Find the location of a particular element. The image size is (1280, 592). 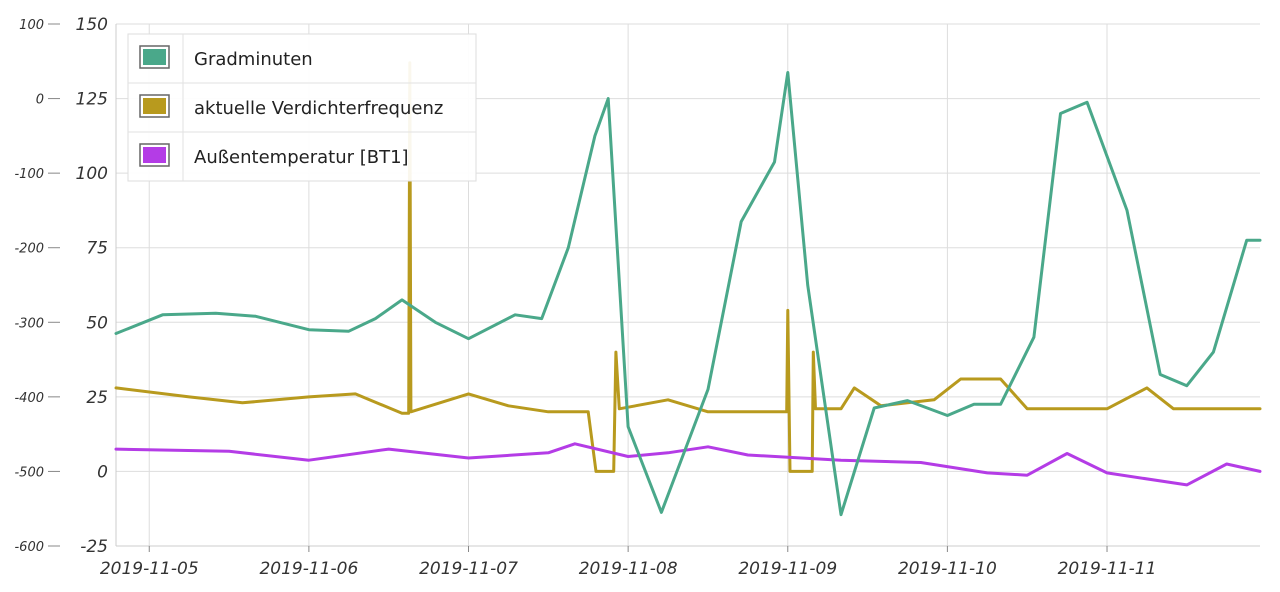

x-tick-label: 2019-11-08 is located at coordinates (628, 569).